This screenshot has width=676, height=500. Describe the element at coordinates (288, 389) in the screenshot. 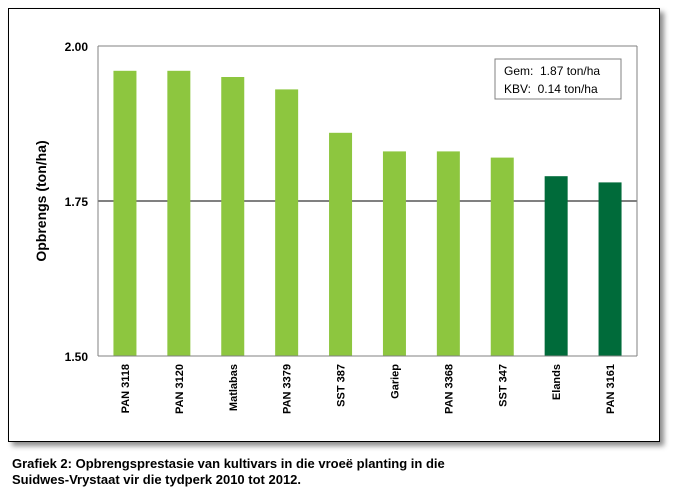

I see `x-tick-label: PAN 3379` at that location.